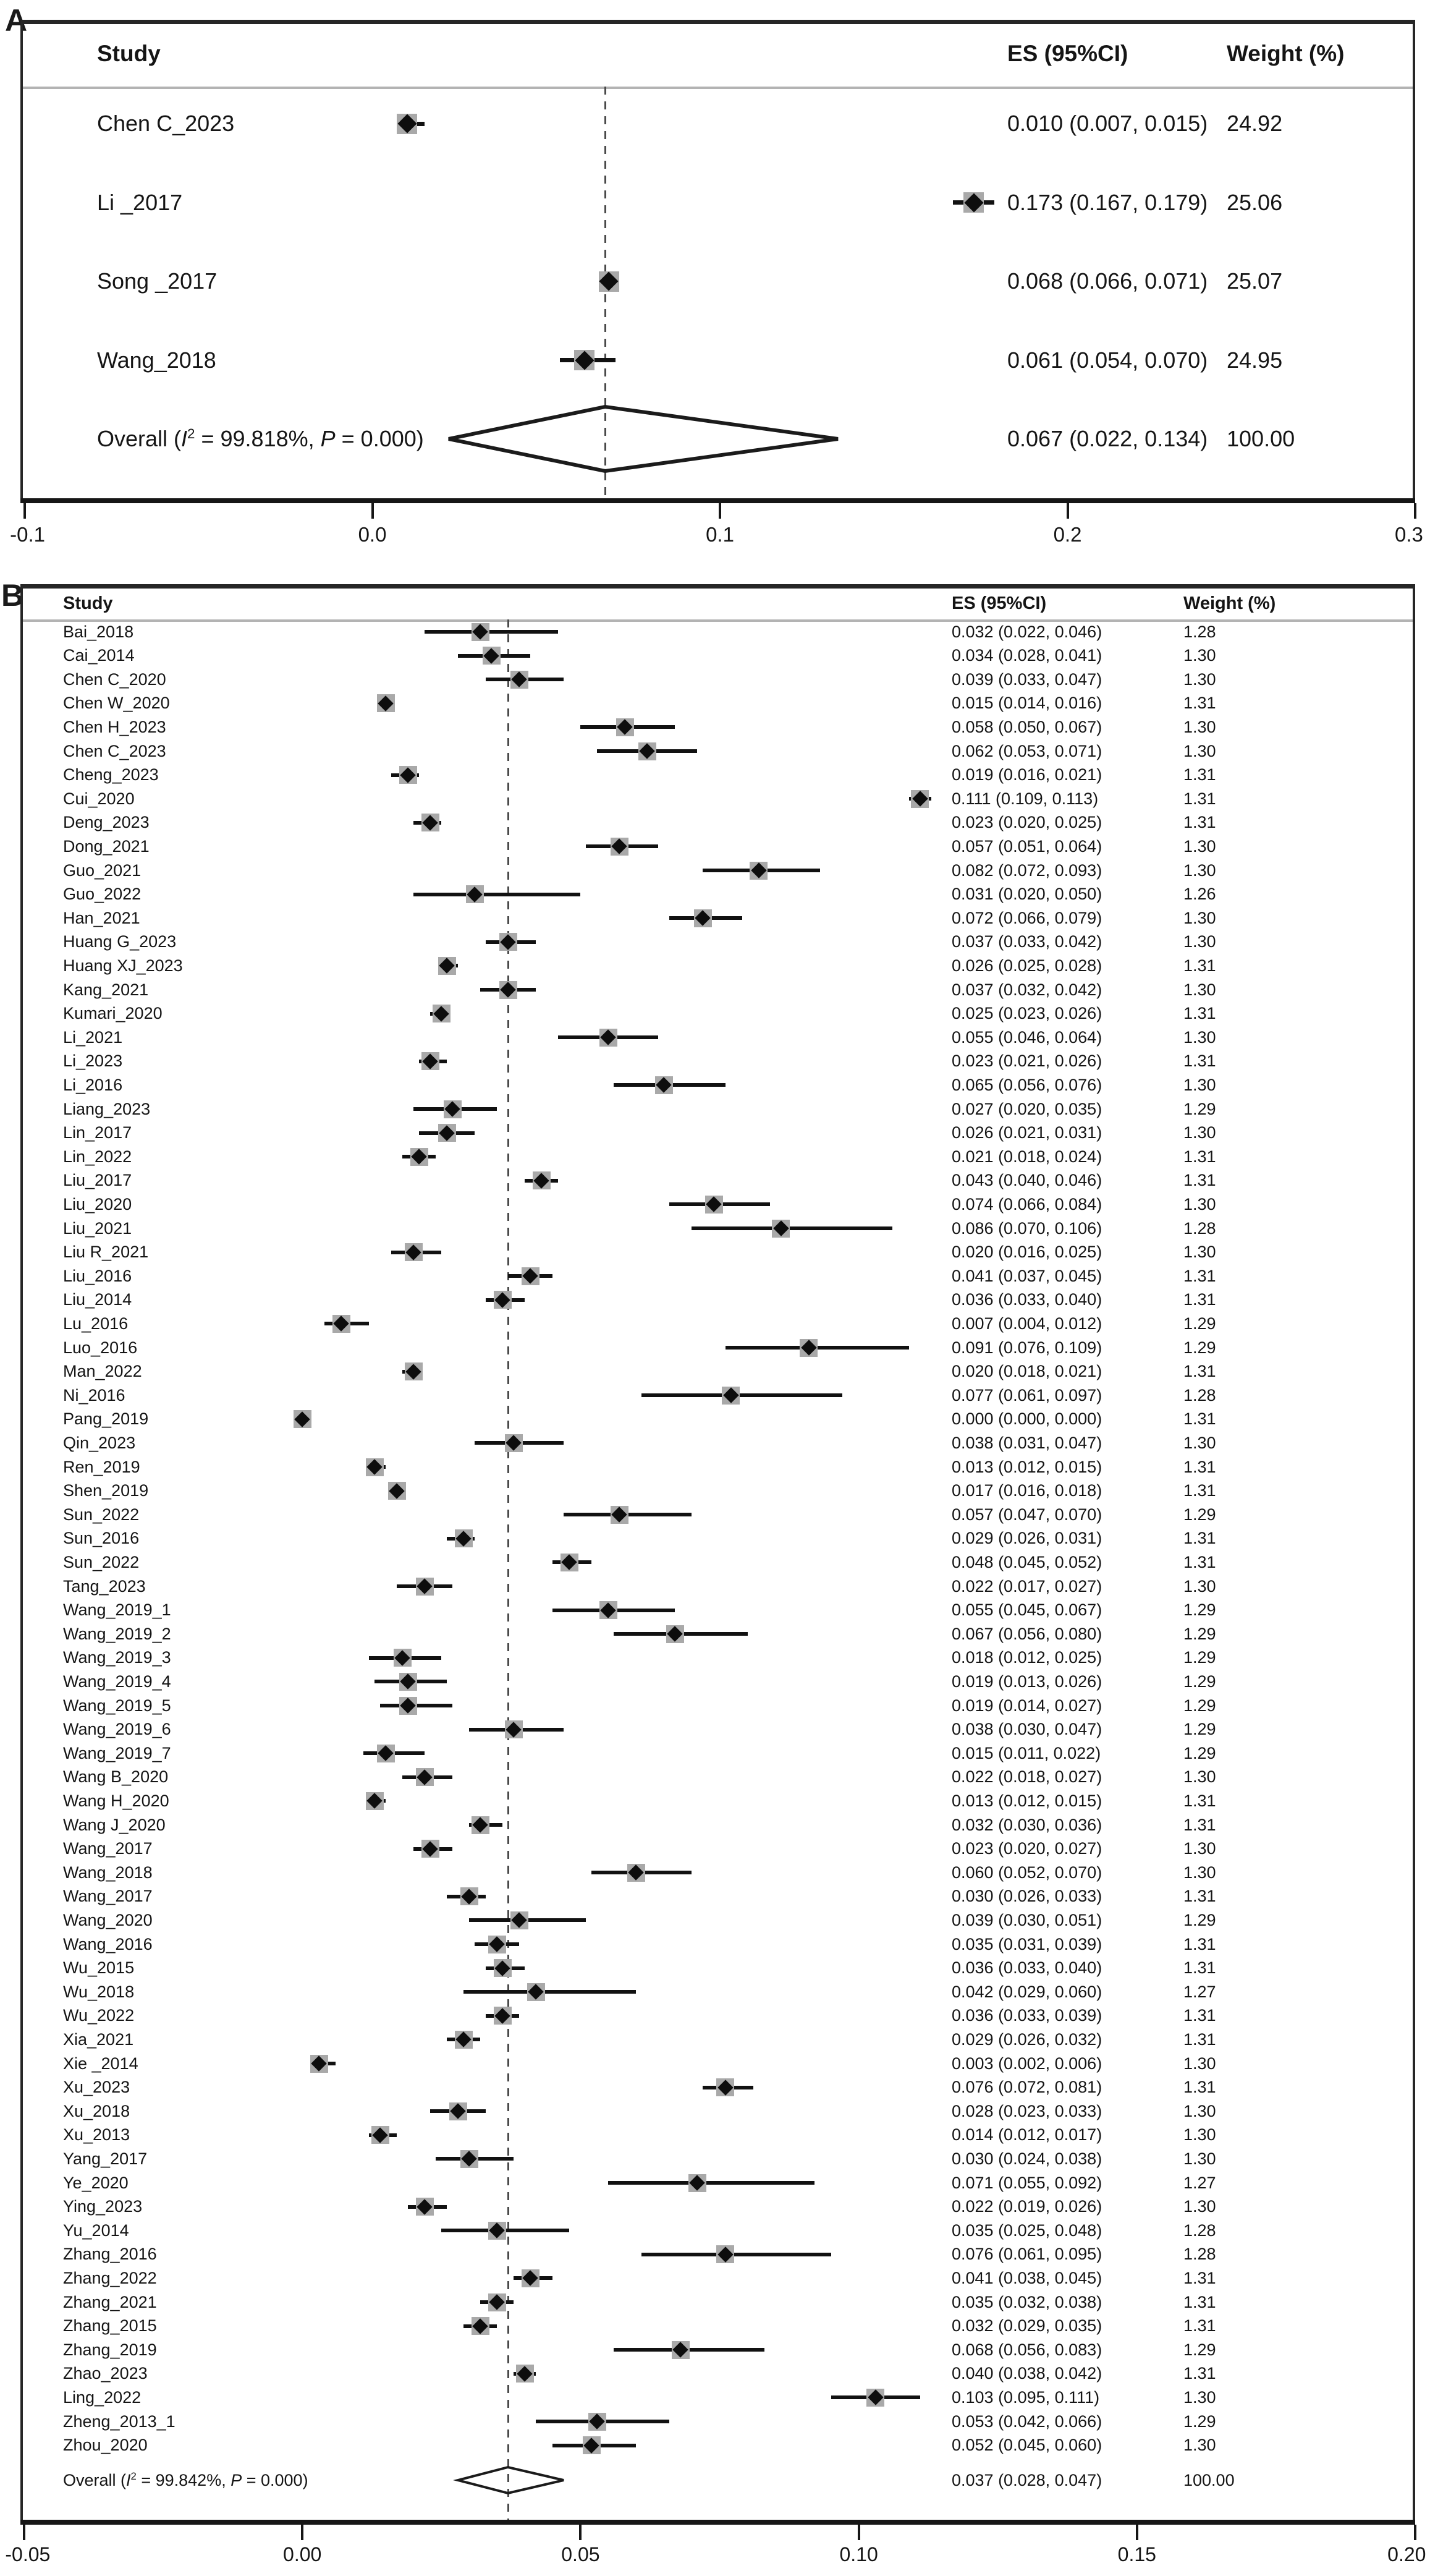 The width and height of the screenshot is (1430, 2576). I want to click on overall-label: Overall (I2 = 99.842%, P = 0.000), so click(185, 2479).